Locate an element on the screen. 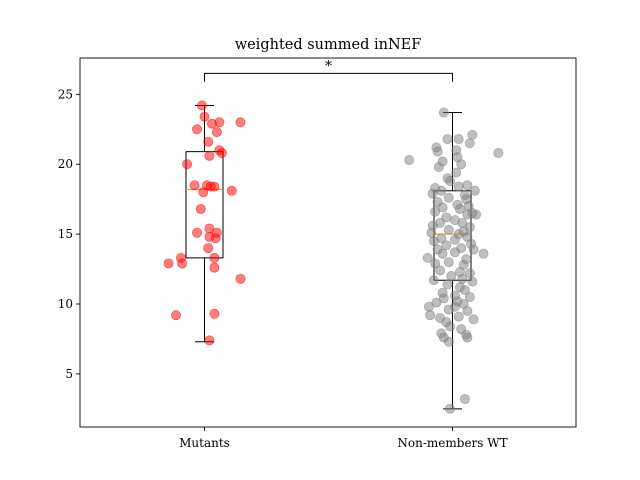 This screenshot has width=640, height=480. y-tick-label: 10 is located at coordinates (65, 304).